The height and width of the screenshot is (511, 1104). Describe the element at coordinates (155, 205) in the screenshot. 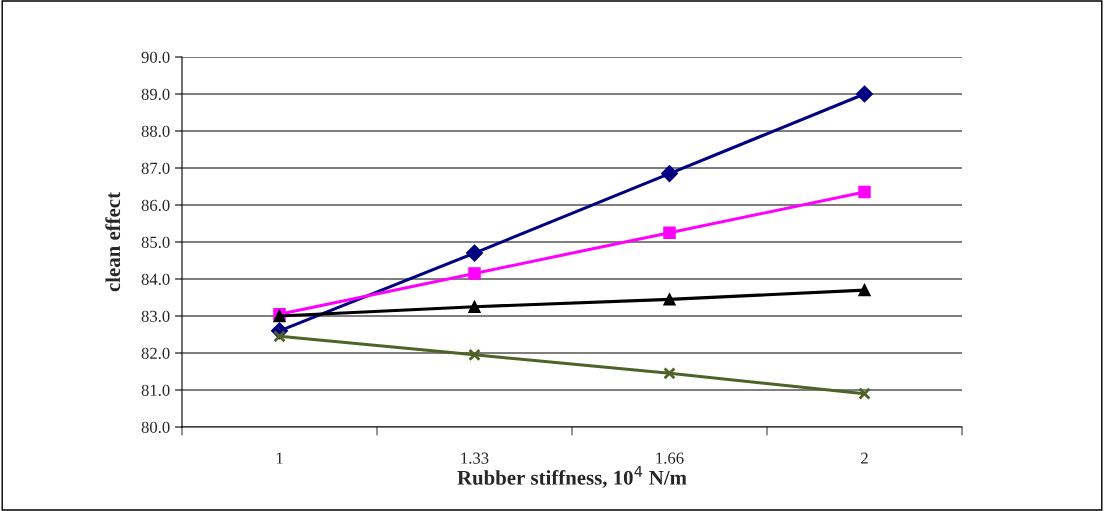

I see `y-tick-label: 86.0` at that location.